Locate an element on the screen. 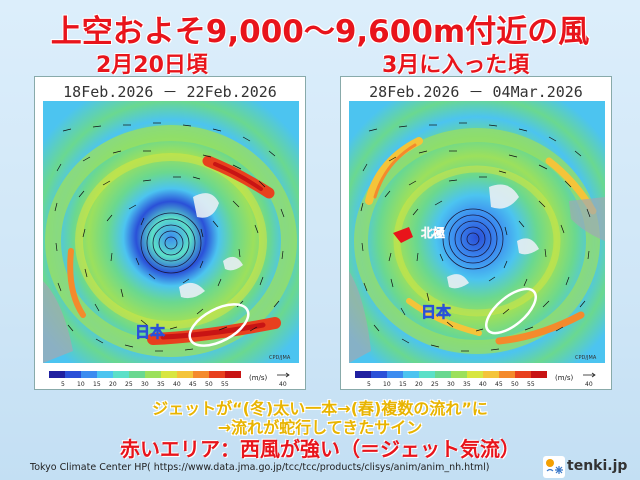  caption-line-1: ジェットが“(冬)太い一本→(春)複数の流れ”に is located at coordinates (320, 408).